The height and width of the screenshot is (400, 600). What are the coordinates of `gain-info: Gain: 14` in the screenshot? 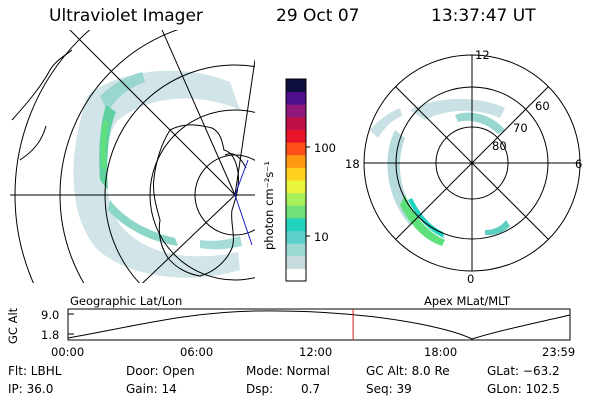 It's located at (151, 389).